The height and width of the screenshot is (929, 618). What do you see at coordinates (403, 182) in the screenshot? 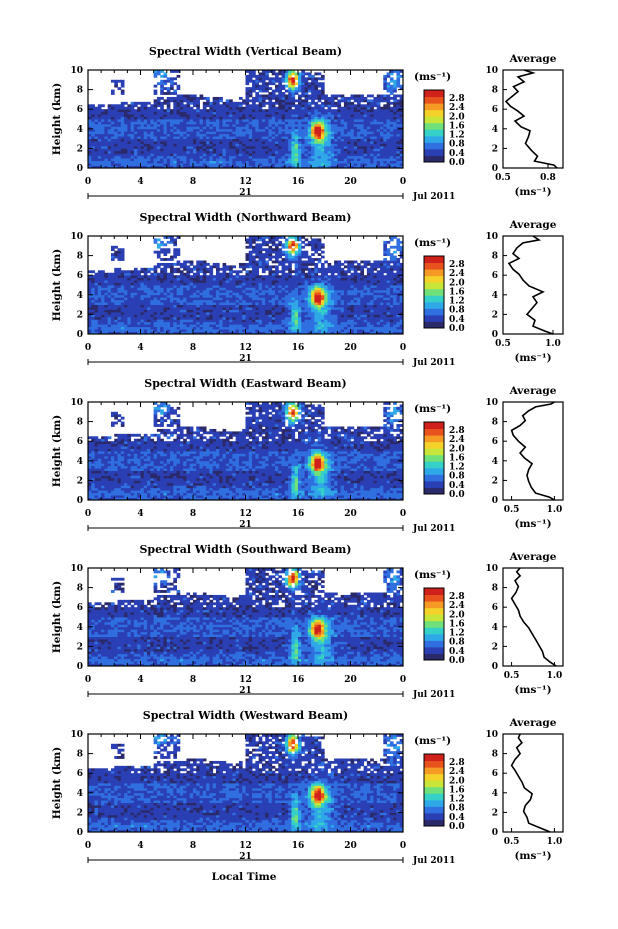
I see `x-tick-label: 0` at bounding box center [403, 182].